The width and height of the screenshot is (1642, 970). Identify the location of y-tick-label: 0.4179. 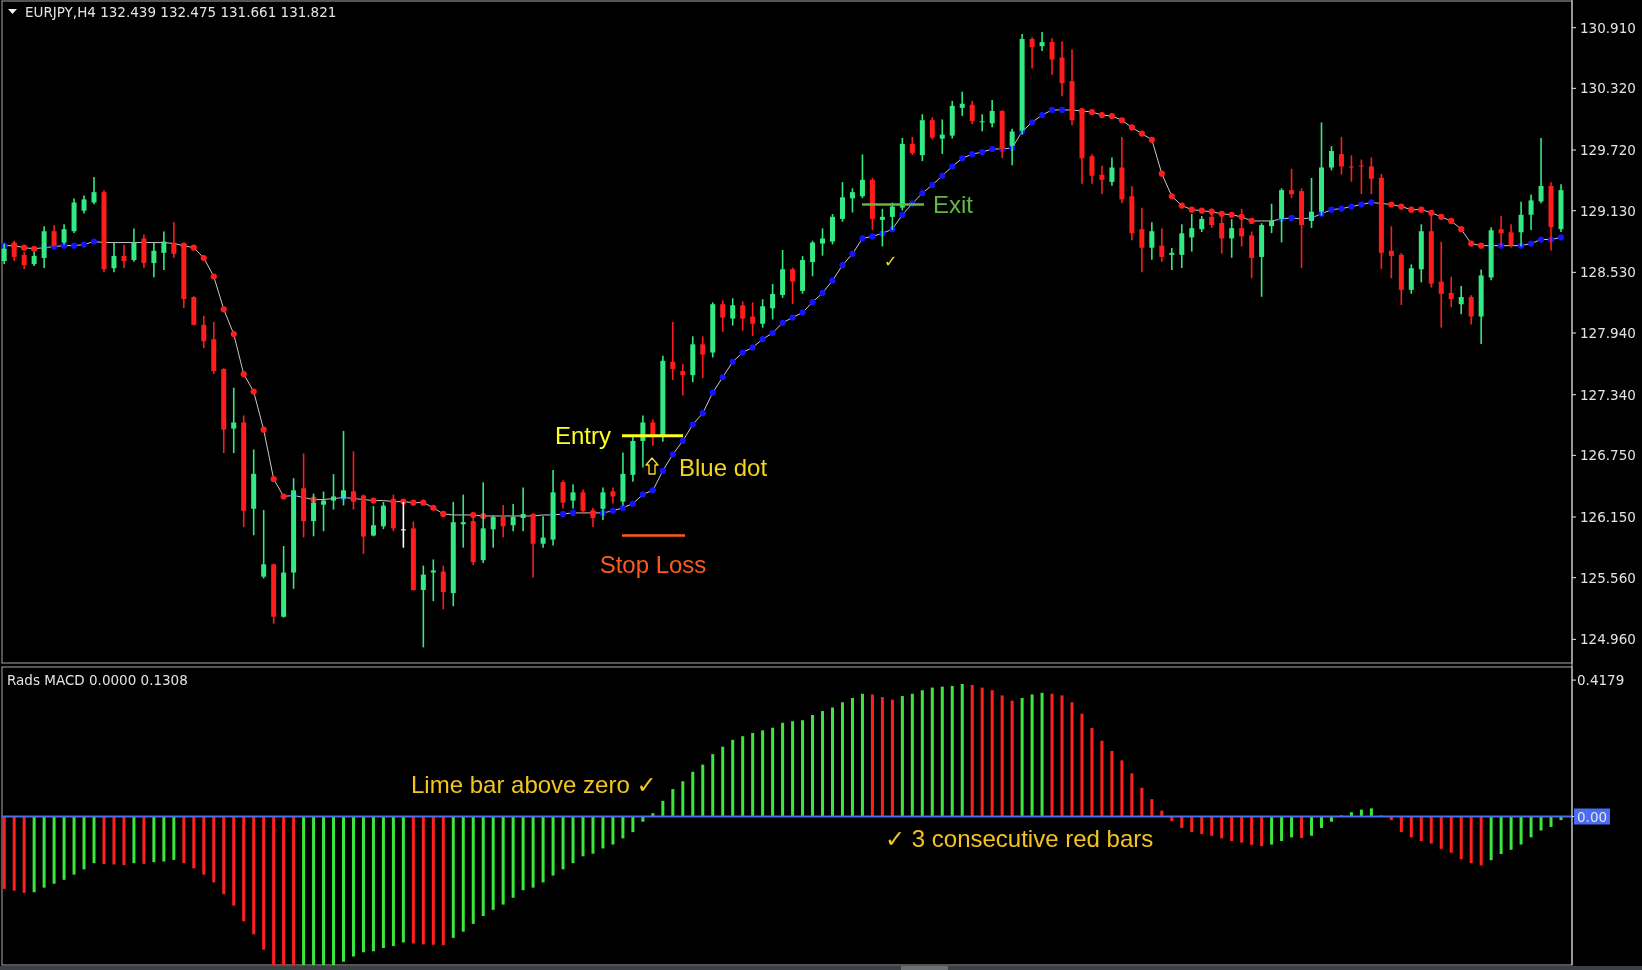
(1601, 680).